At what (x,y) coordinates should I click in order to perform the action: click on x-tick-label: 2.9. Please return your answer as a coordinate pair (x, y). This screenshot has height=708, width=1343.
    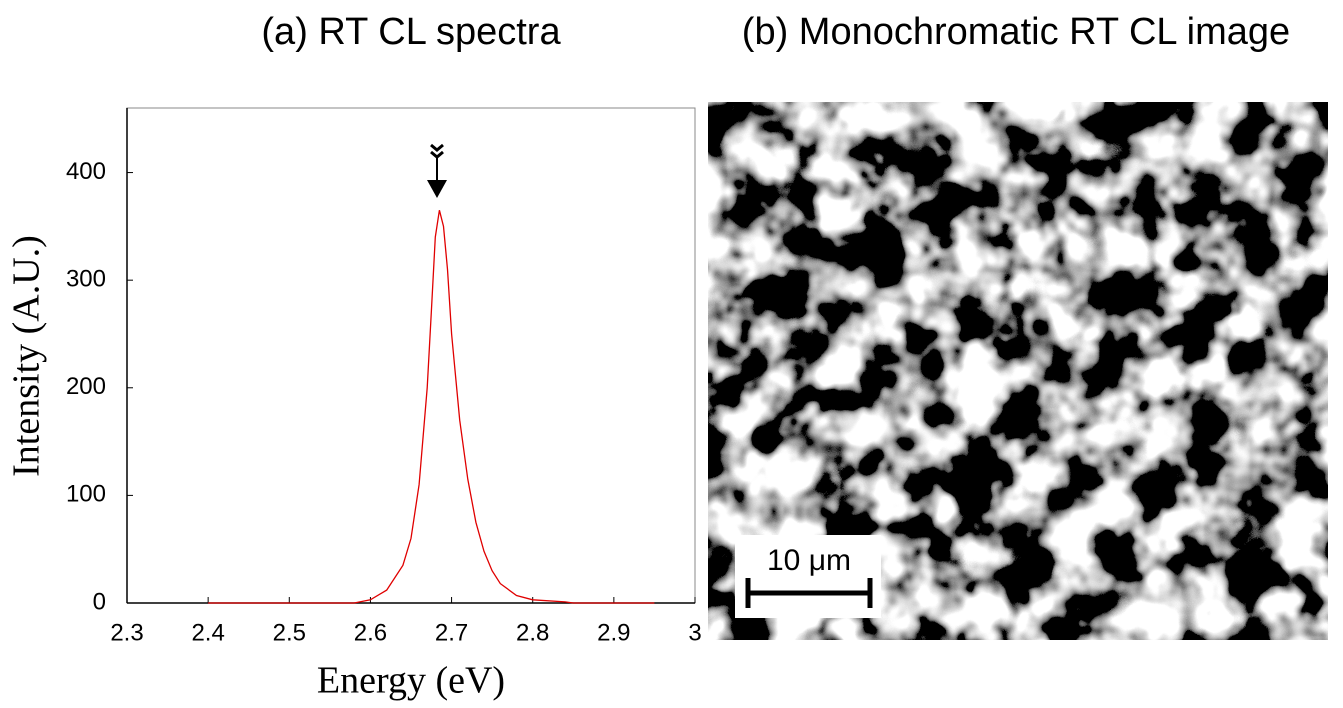
    Looking at the image, I should click on (613, 632).